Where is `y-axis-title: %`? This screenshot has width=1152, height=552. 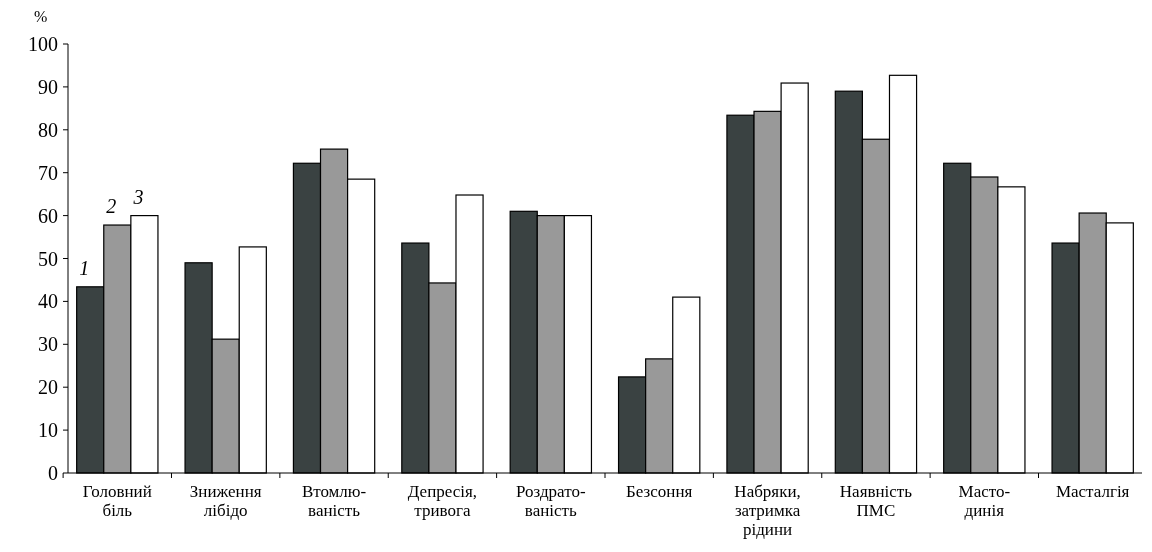 y-axis-title: % is located at coordinates (41, 16).